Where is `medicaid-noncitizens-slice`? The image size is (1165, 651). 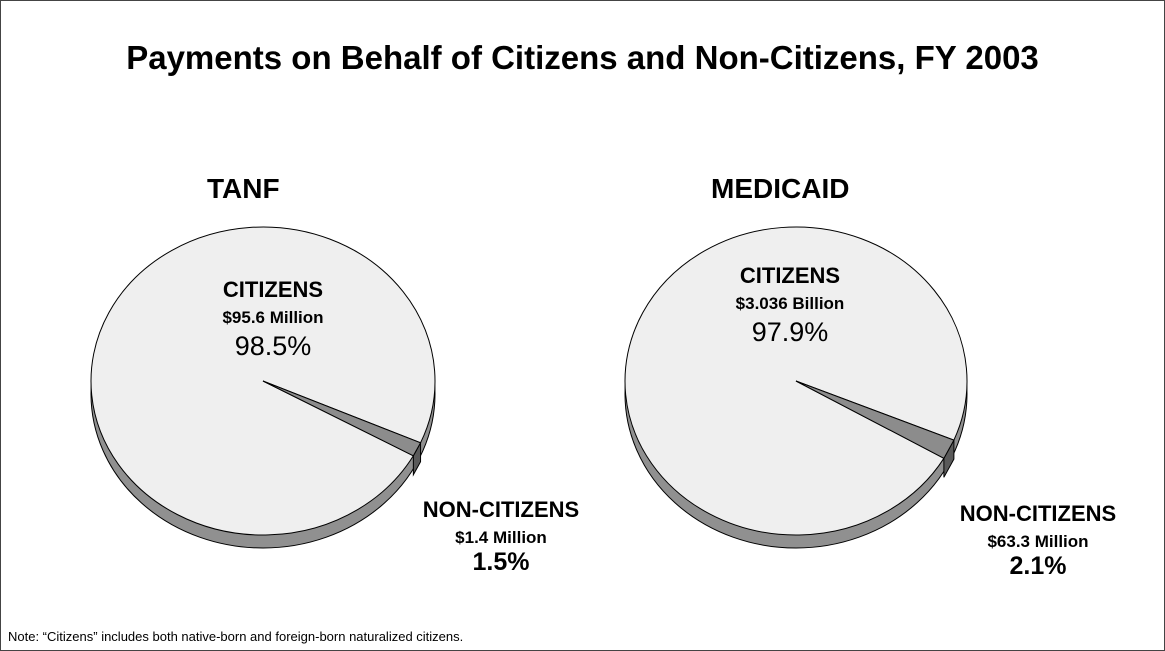
medicaid-noncitizens-slice is located at coordinates (875, 419).